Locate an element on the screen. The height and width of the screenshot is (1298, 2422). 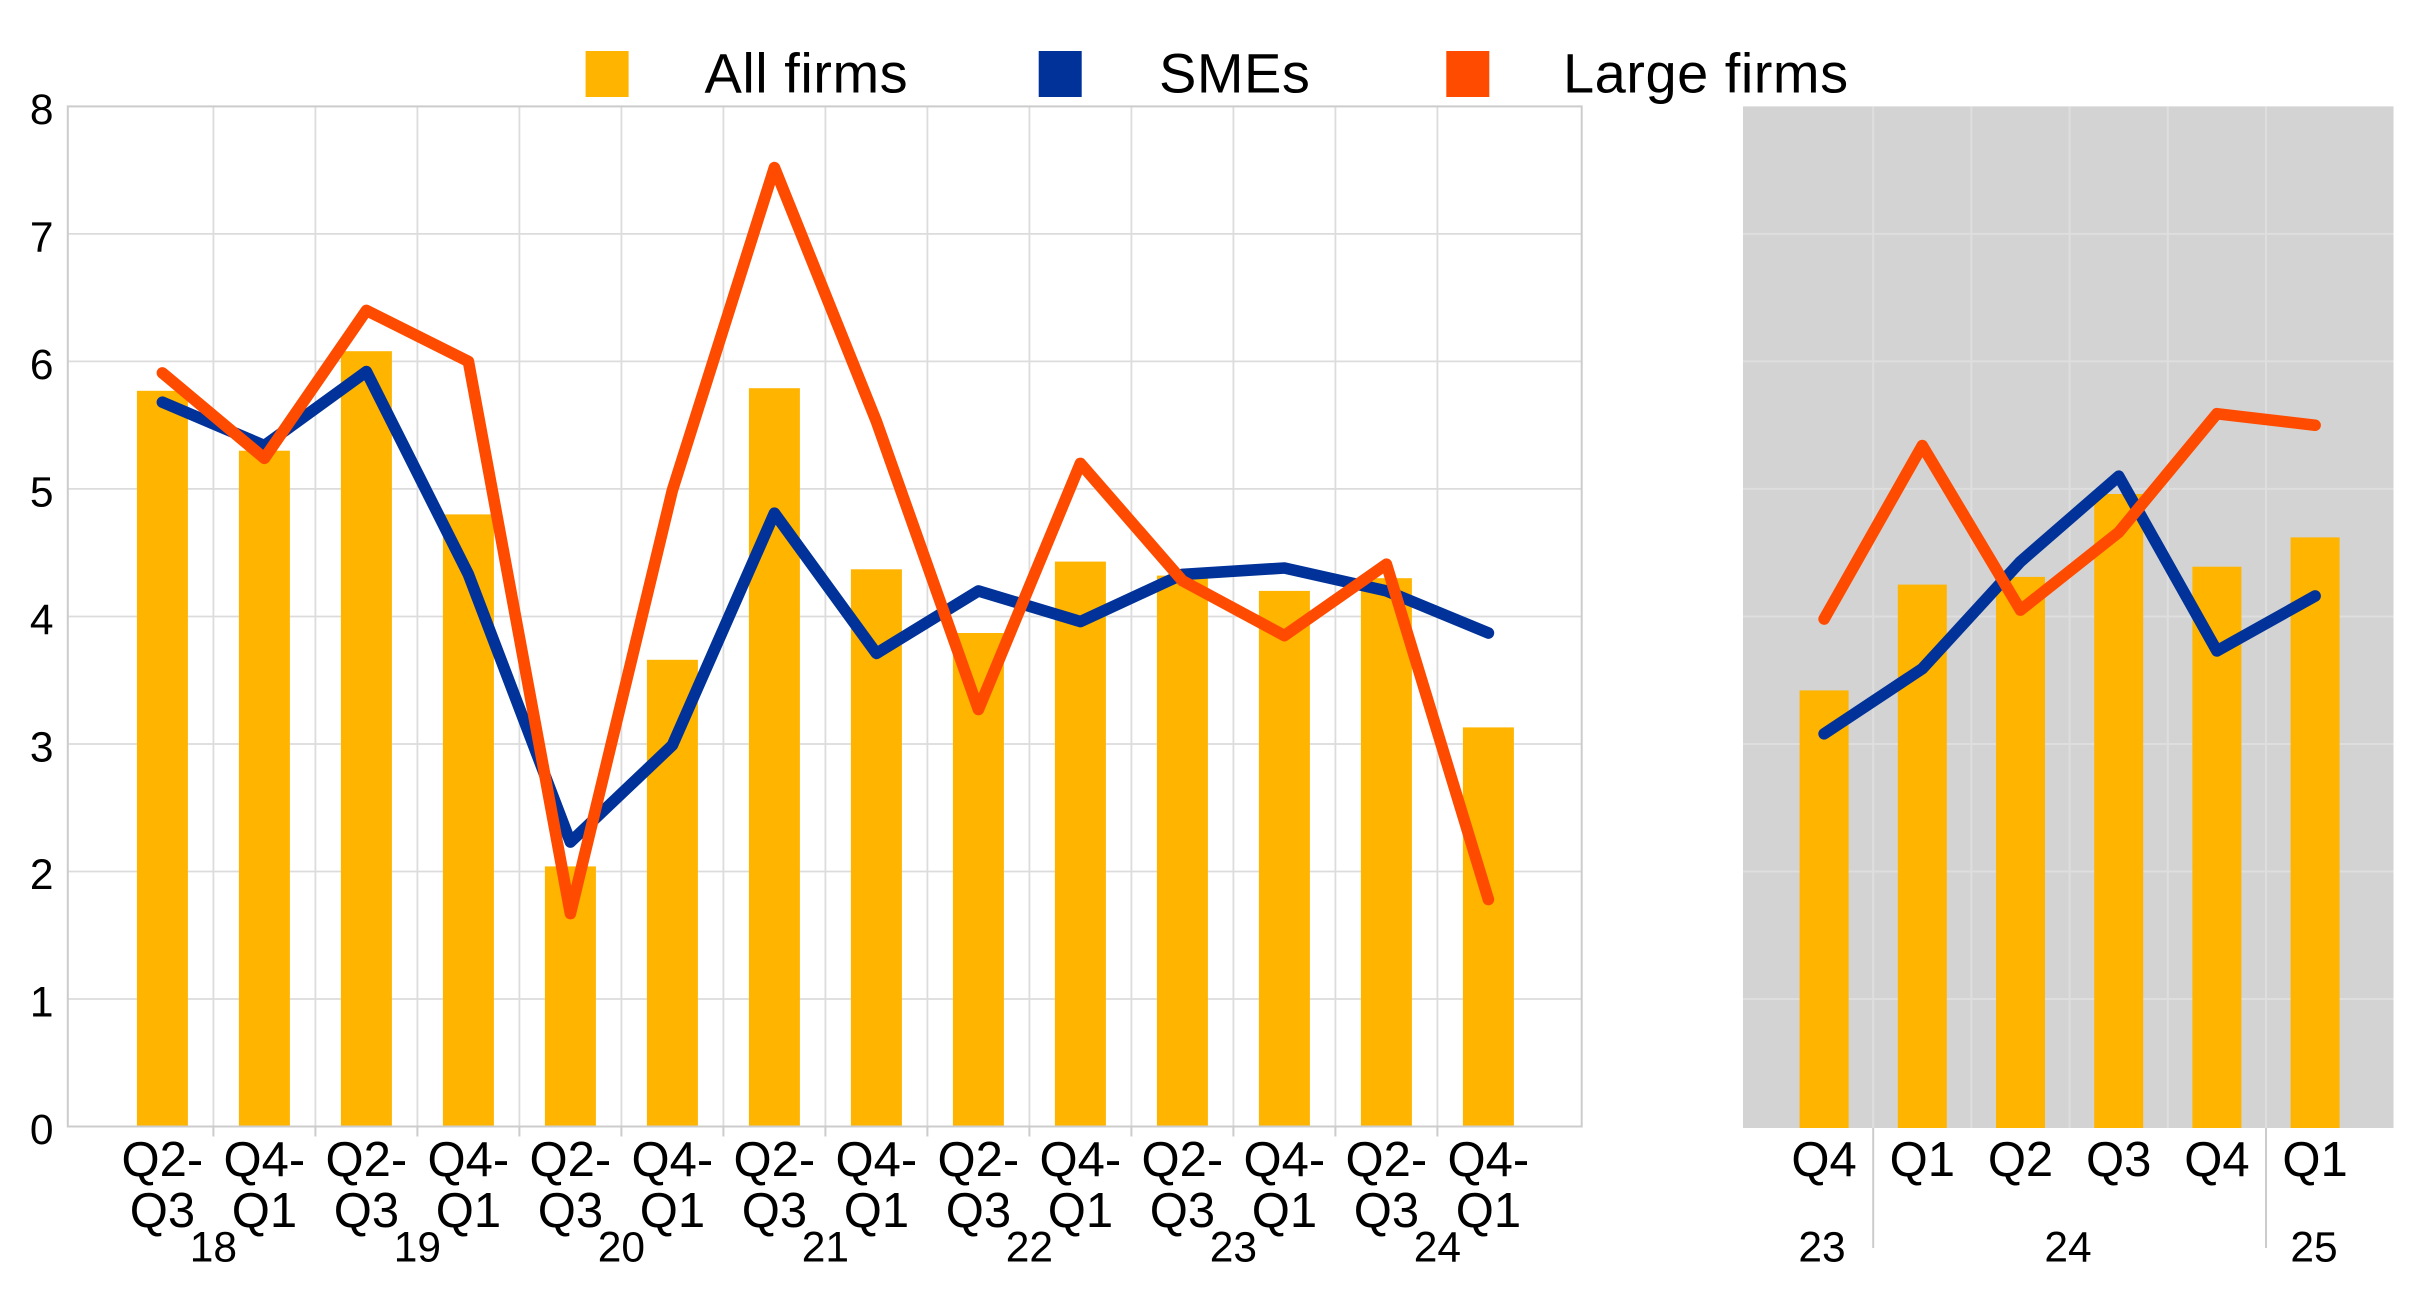
svg-text: 7 is located at coordinates (42, 237).